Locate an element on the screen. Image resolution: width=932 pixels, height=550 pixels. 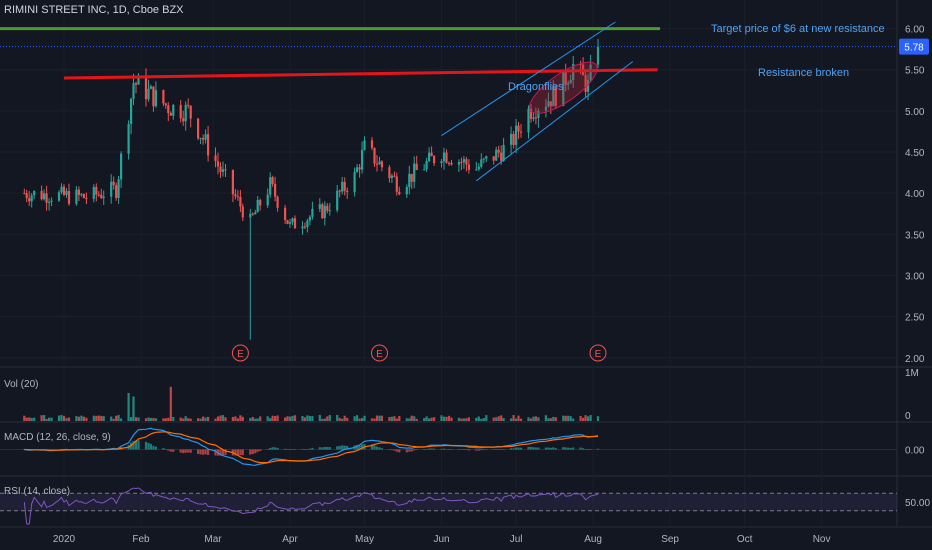
macd-pane-label: MACD (12, 26, close, 9) is located at coordinates (57, 437).